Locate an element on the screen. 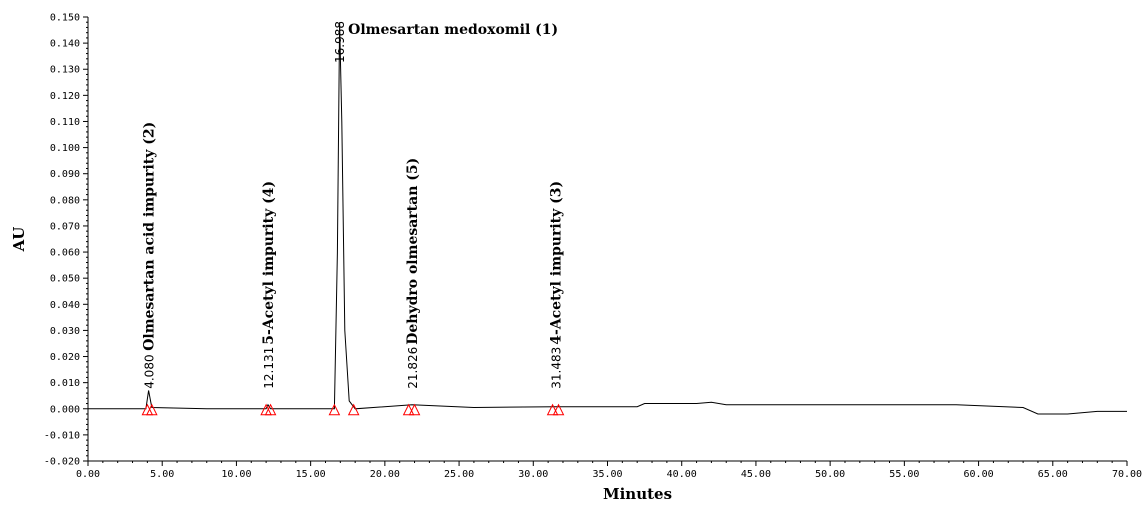 This screenshot has height=506, width=1148. peak-name-label: Olmesartan acid impurity (2) is located at coordinates (150, 236).